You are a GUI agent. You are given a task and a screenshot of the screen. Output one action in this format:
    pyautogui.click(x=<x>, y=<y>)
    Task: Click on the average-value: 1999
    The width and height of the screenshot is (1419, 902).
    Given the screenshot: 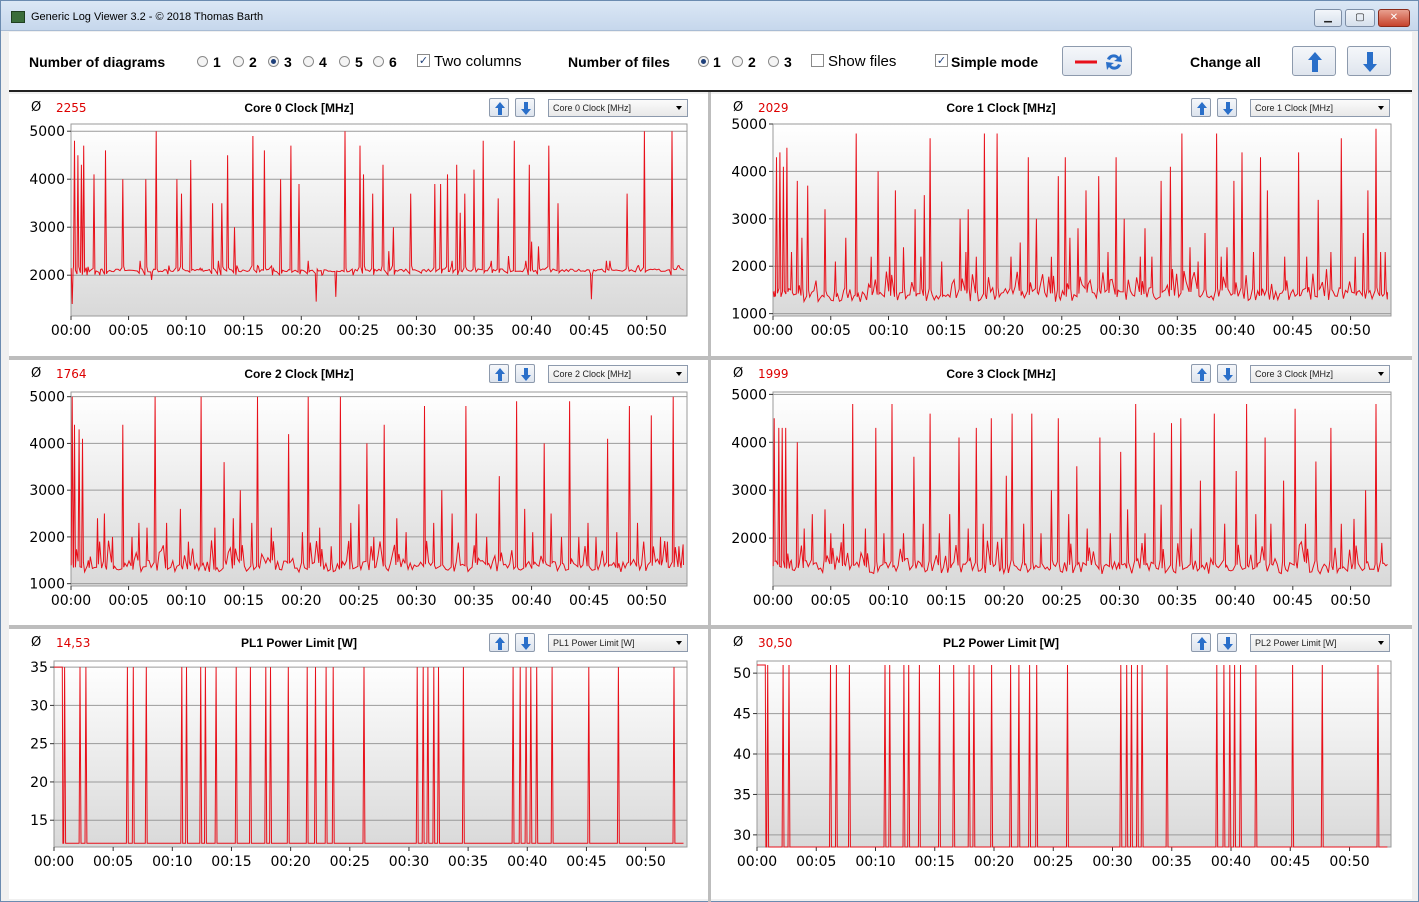 What is the action you would take?
    pyautogui.click(x=773, y=374)
    